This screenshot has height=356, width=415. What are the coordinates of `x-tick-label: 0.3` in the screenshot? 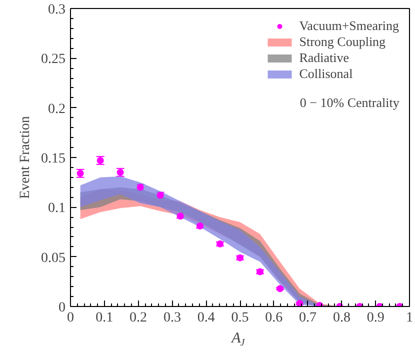 It's located at (172, 318).